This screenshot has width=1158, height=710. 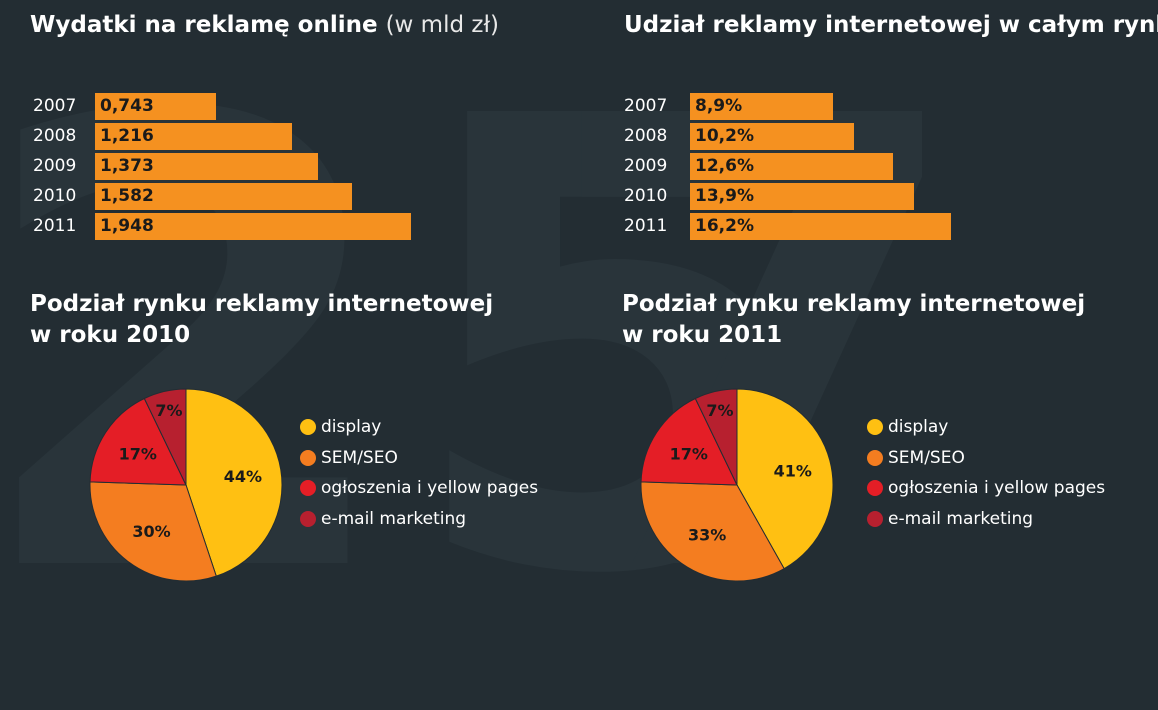 I want to click on pie-title-2010-line2: w roku 2010, so click(x=110, y=335).